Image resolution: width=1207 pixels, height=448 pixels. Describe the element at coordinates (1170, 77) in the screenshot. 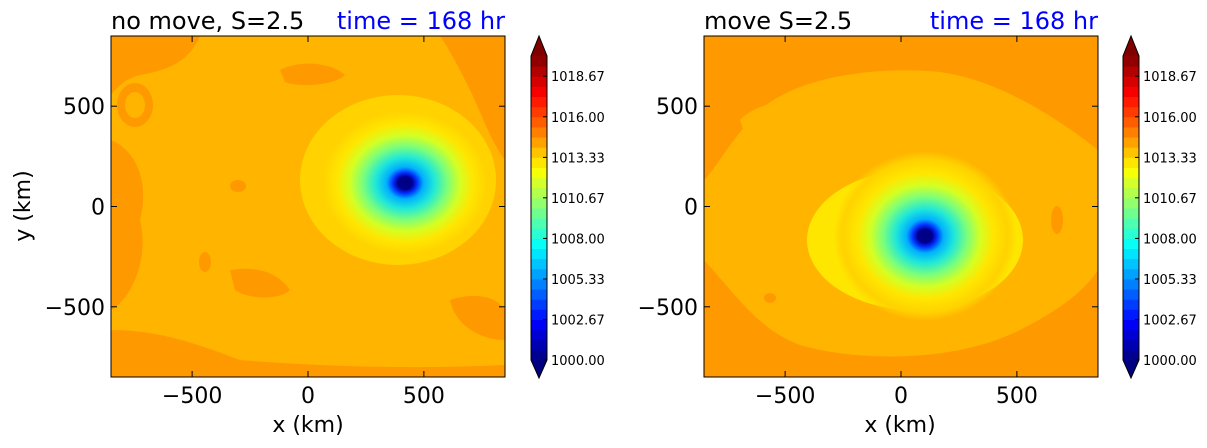

I see `colorbar-tick-label: 1018.67` at that location.